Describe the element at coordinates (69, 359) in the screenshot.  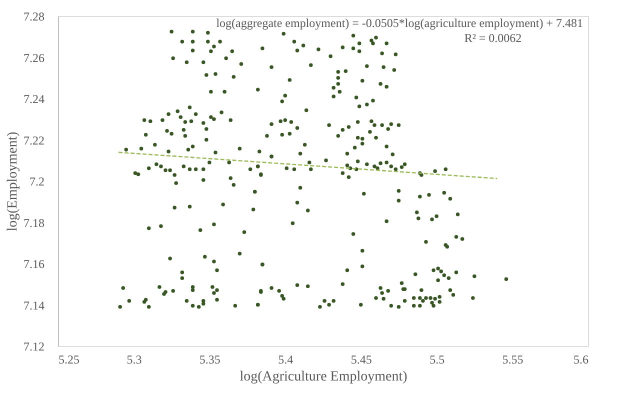
I see `x-tick-label: 5.25` at that location.